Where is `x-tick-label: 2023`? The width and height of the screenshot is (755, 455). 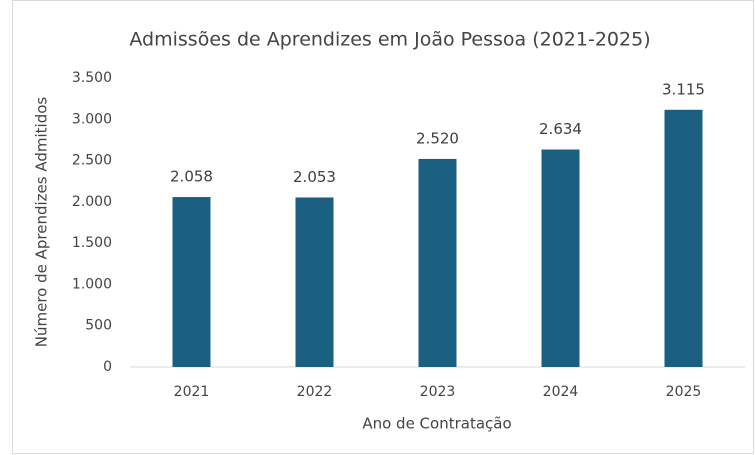
x-tick-label: 2023 is located at coordinates (438, 392).